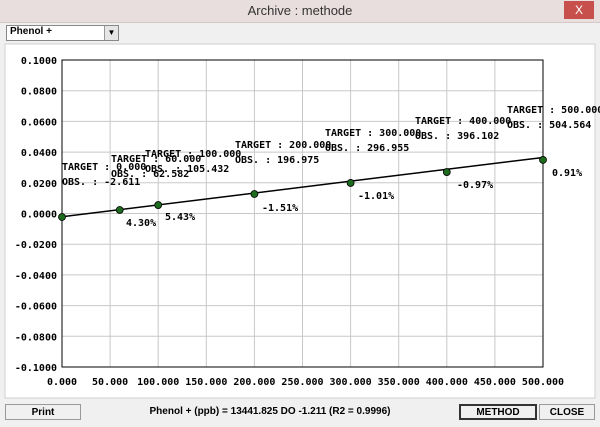  I want to click on y-tick-label: 0.1000, so click(39, 61).